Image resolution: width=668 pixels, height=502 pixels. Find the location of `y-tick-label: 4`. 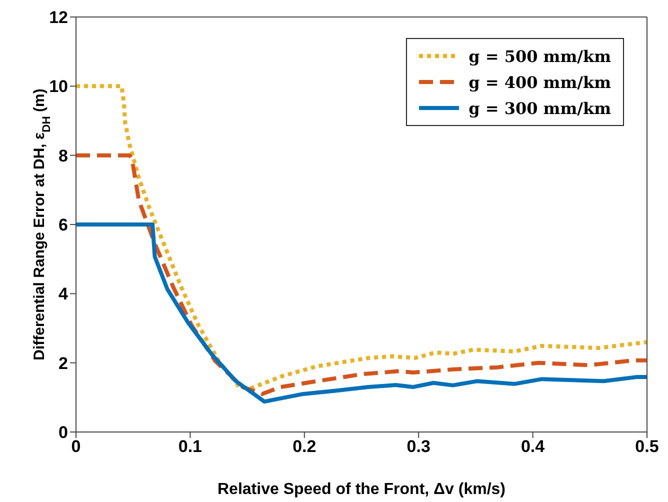

y-tick-label: 4 is located at coordinates (63, 294).